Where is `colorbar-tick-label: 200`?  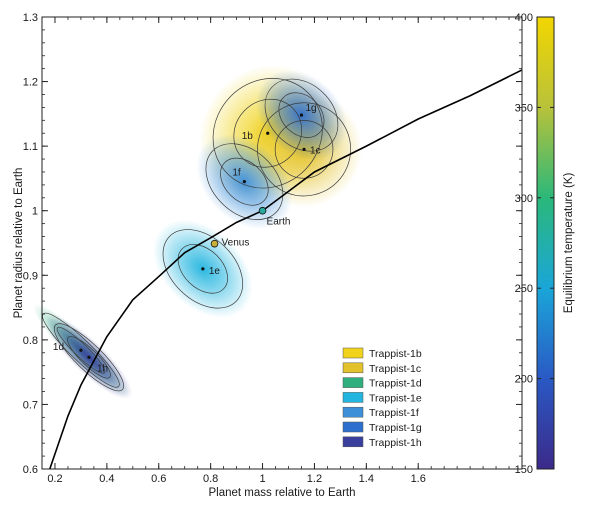 colorbar-tick-label: 200 is located at coordinates (524, 380).